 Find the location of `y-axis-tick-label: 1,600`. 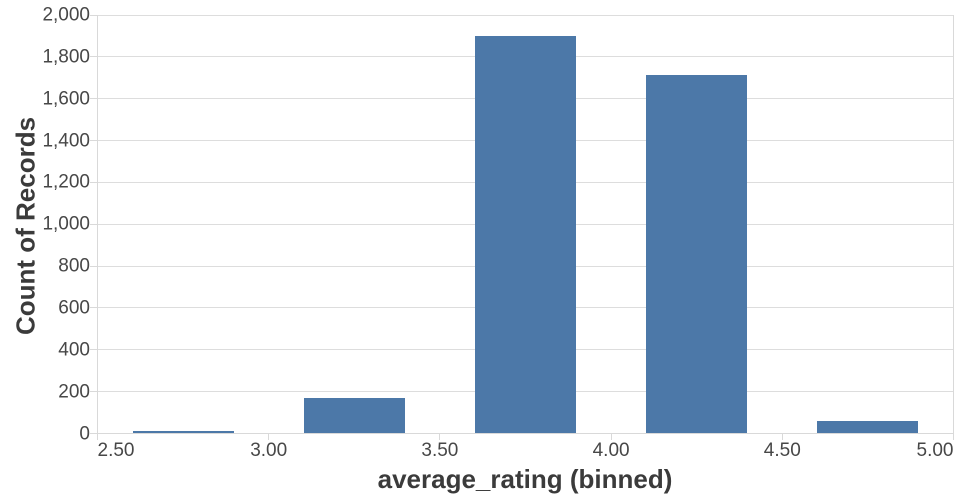

y-axis-tick-label: 1,600 is located at coordinates (66, 99).